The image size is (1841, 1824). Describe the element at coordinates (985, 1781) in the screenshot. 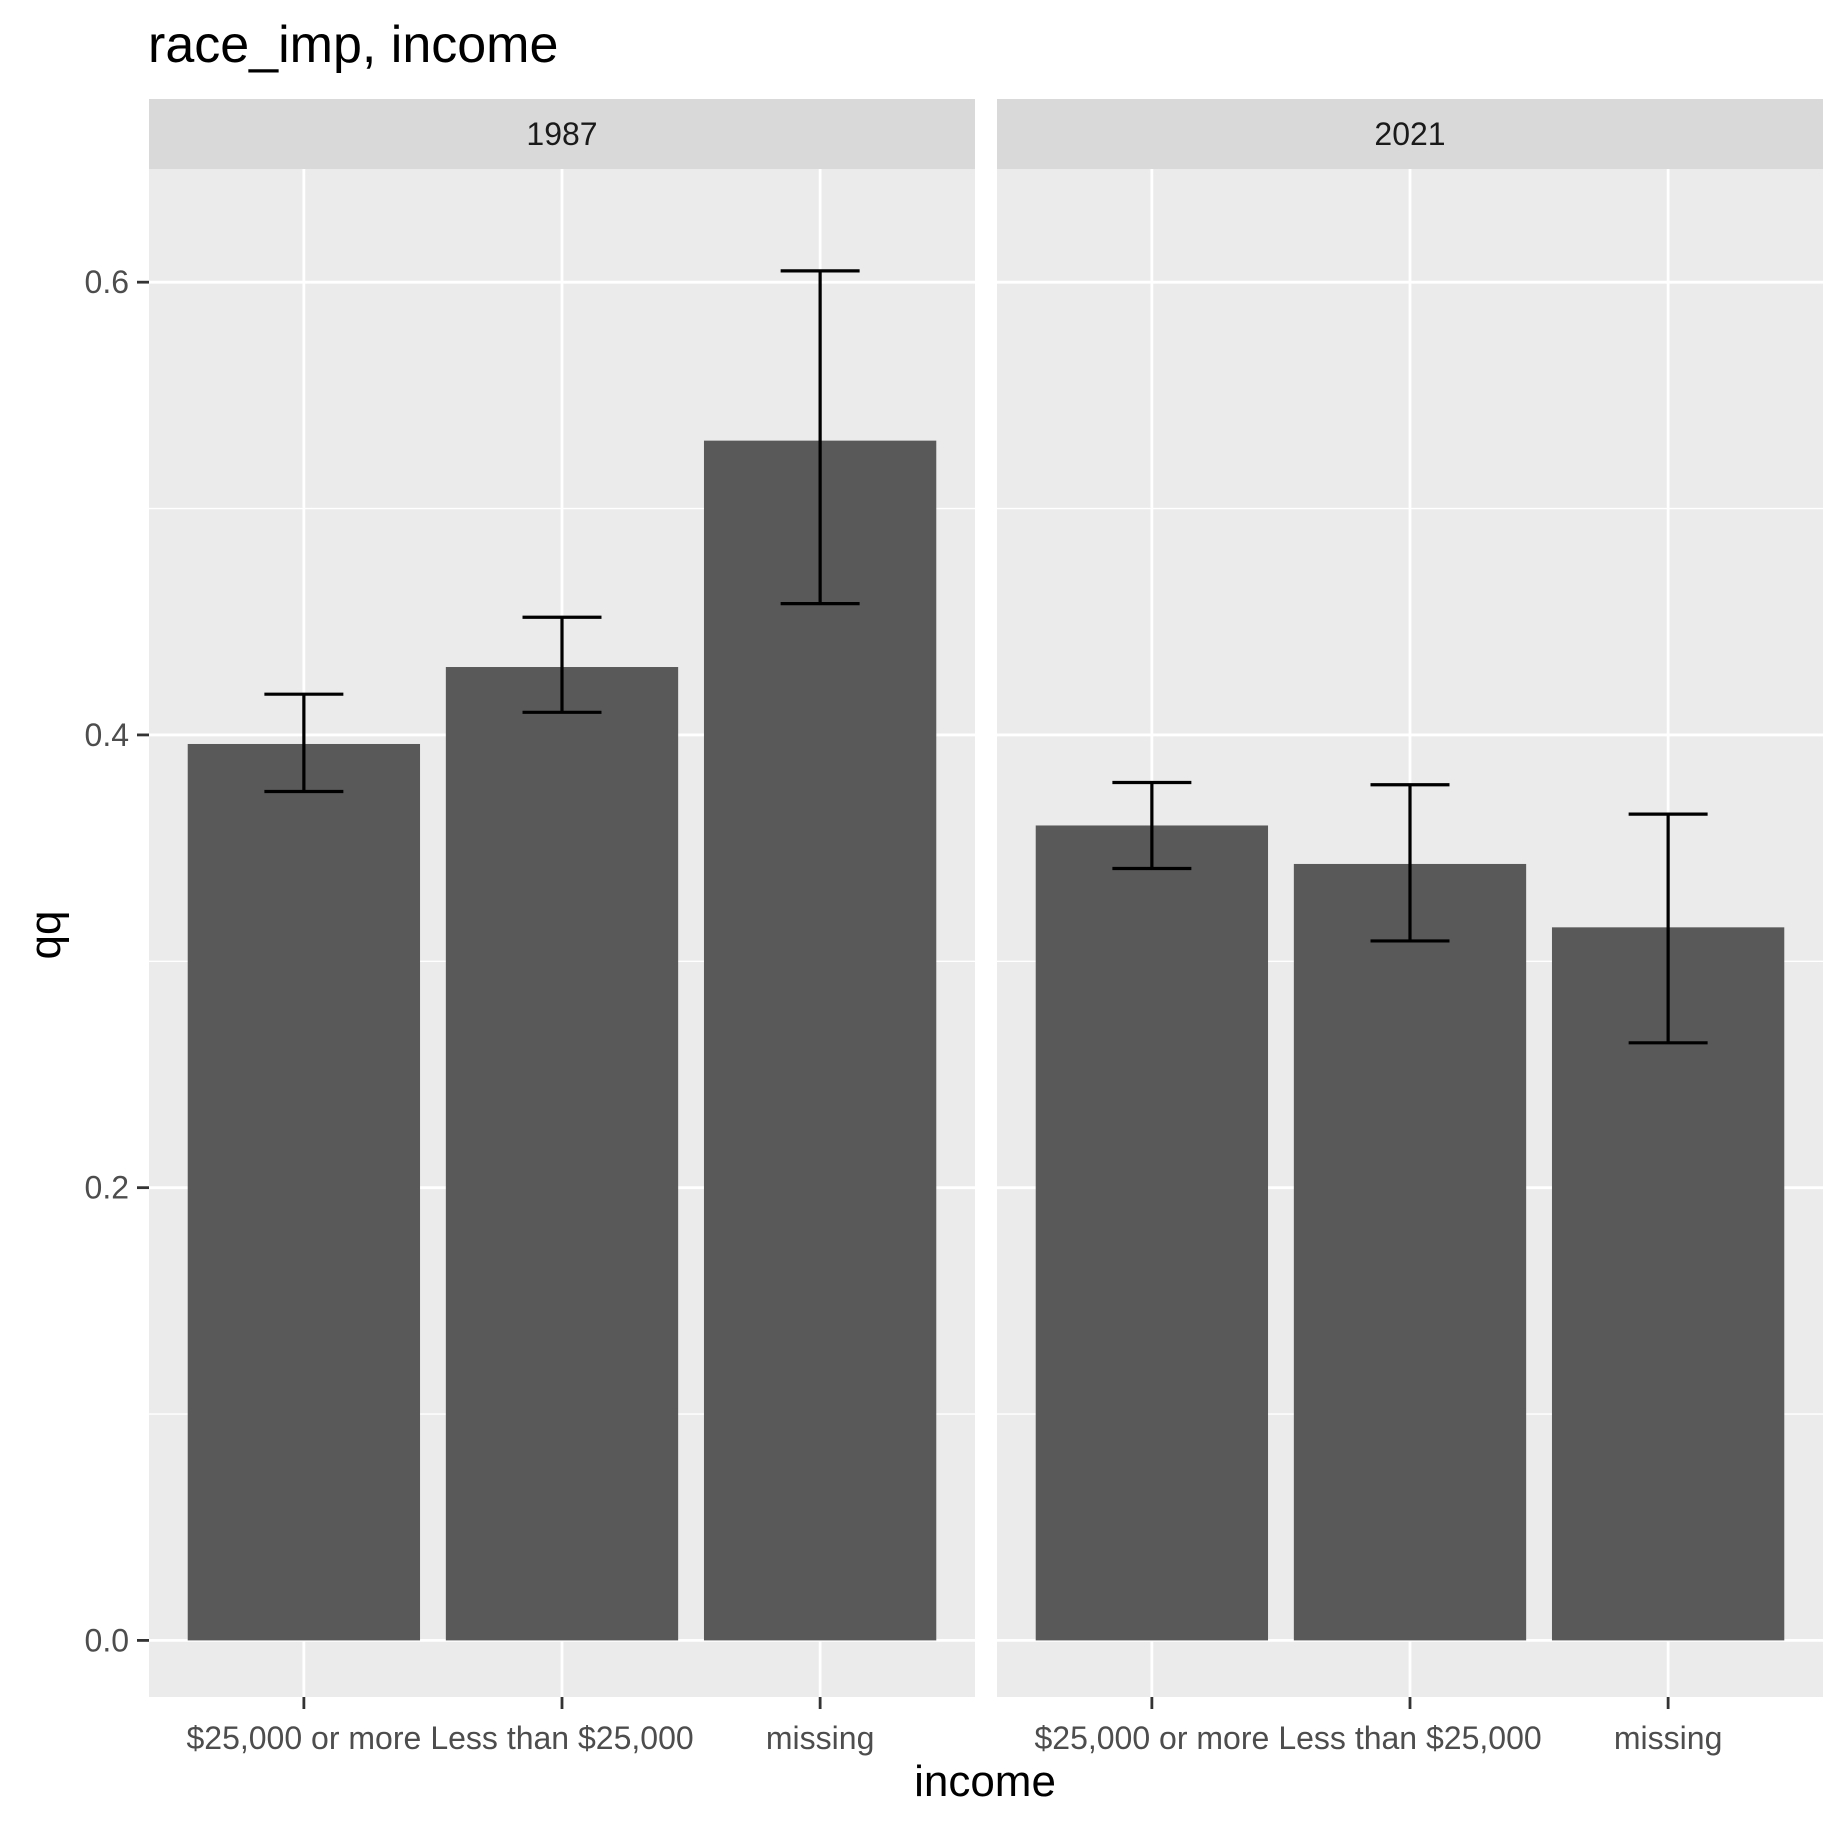

I see `x-axis-title: income` at that location.